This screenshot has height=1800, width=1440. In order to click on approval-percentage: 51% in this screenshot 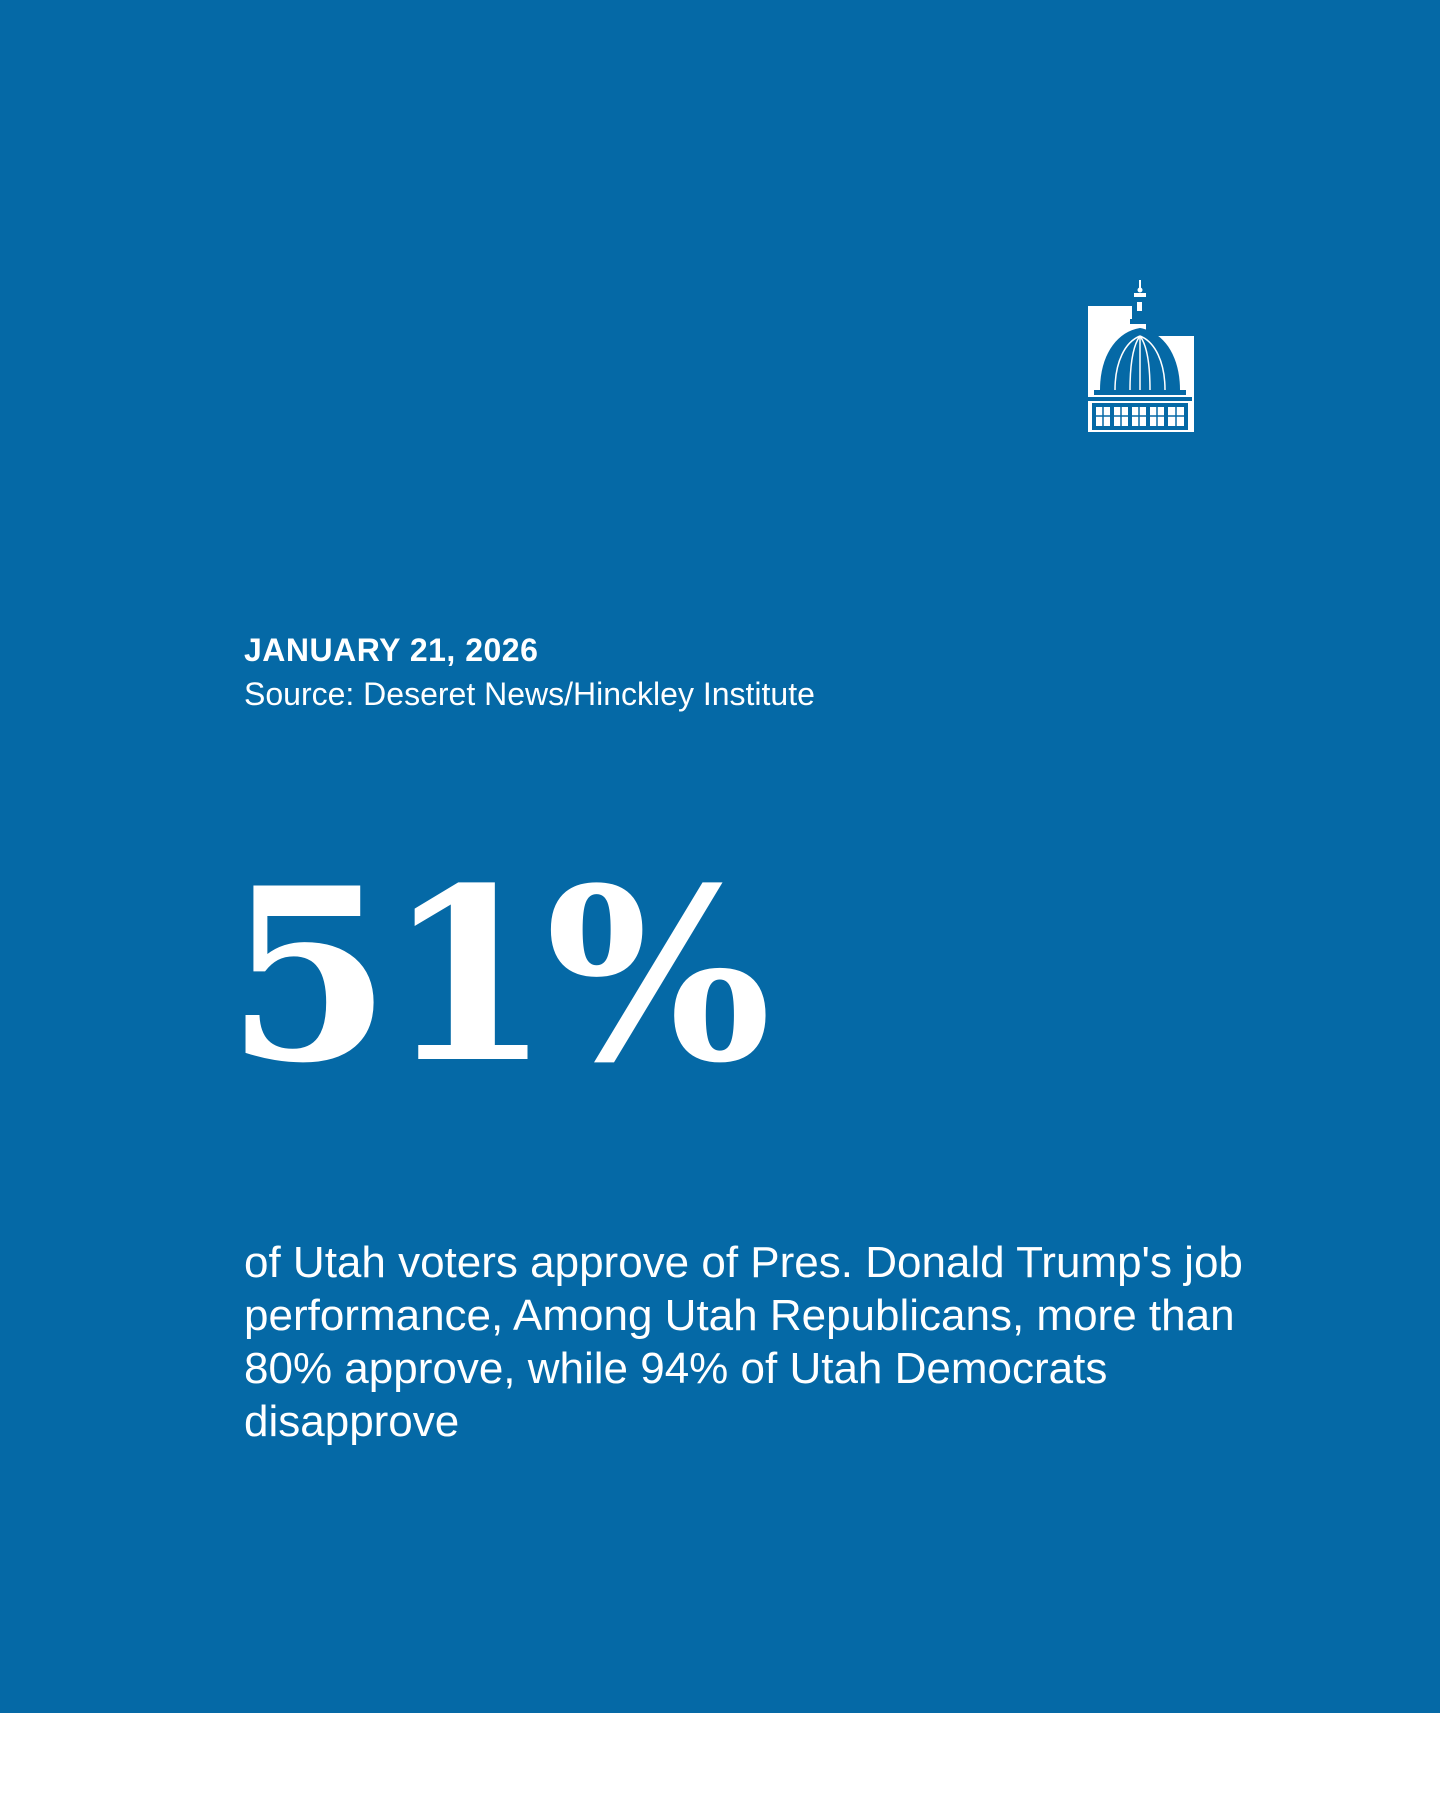, I will do `click(498, 976)`.